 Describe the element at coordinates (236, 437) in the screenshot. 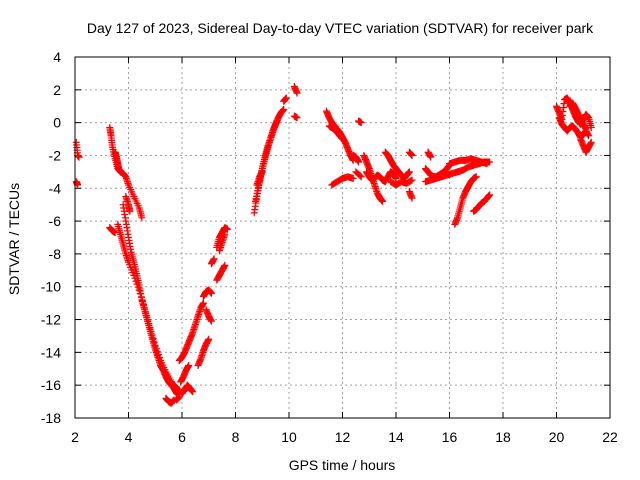

I see `x-tick-label: 8` at that location.